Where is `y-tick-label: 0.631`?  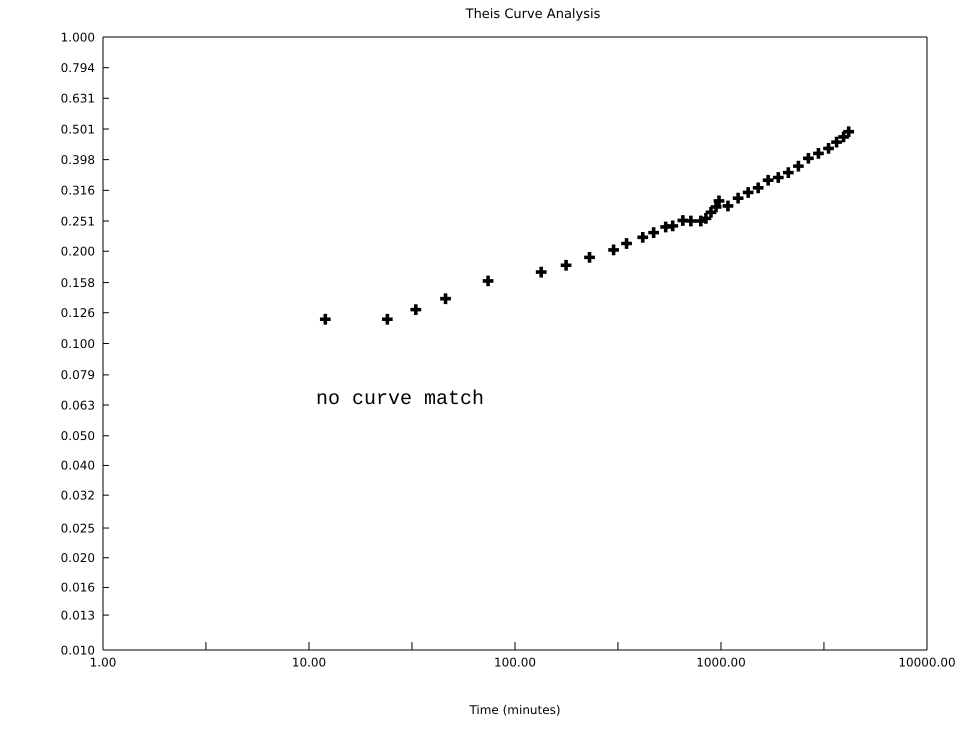 y-tick-label: 0.631 is located at coordinates (77, 99).